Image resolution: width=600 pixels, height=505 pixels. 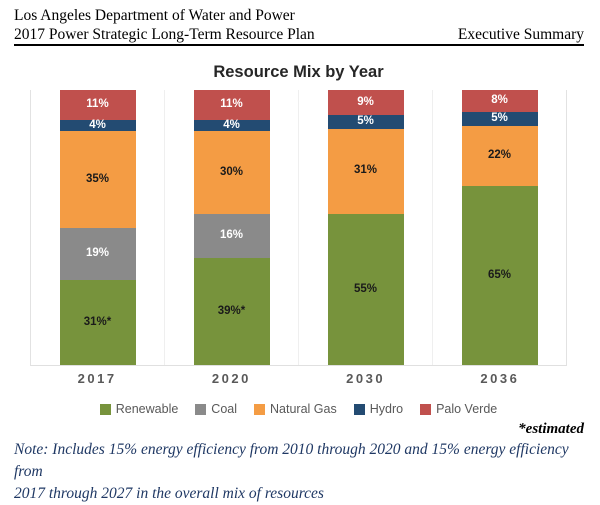 What do you see at coordinates (551, 429) in the screenshot?
I see `estimated-footnote: *estimated` at bounding box center [551, 429].